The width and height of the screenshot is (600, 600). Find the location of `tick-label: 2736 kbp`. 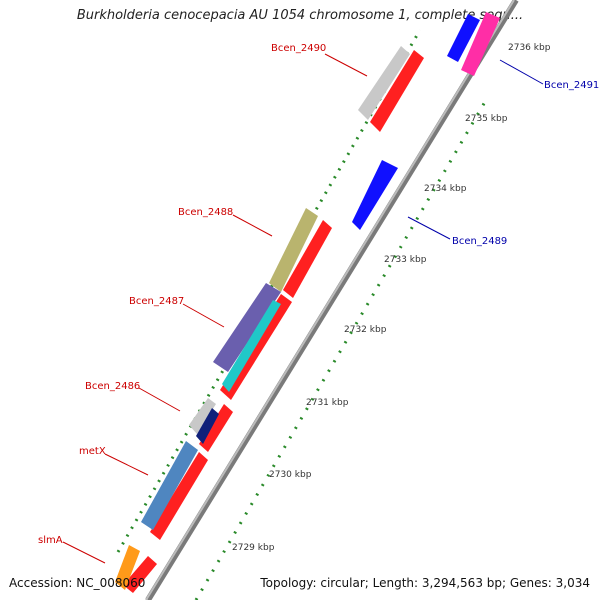

tick-label: 2736 kbp is located at coordinates (529, 48).